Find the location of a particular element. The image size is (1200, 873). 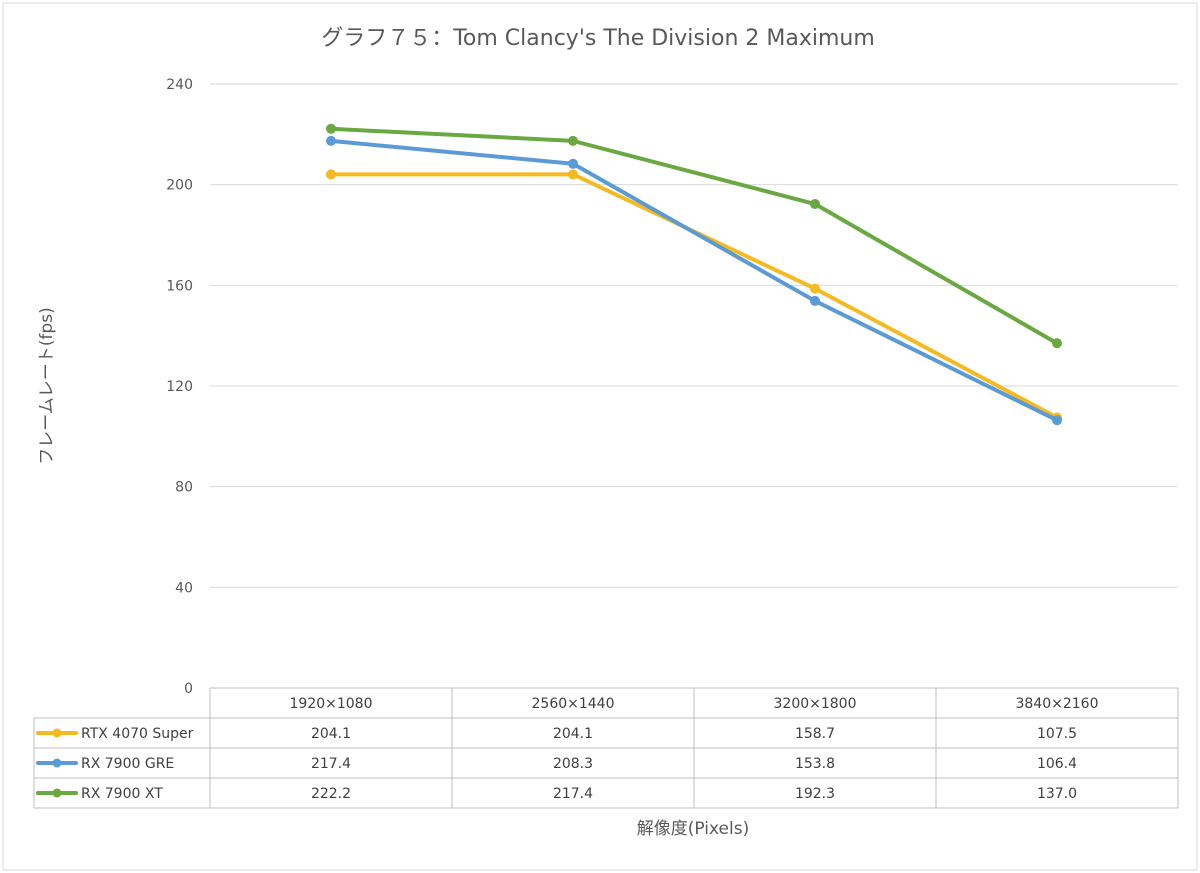

y-tick-label: 120 is located at coordinates (179, 387).